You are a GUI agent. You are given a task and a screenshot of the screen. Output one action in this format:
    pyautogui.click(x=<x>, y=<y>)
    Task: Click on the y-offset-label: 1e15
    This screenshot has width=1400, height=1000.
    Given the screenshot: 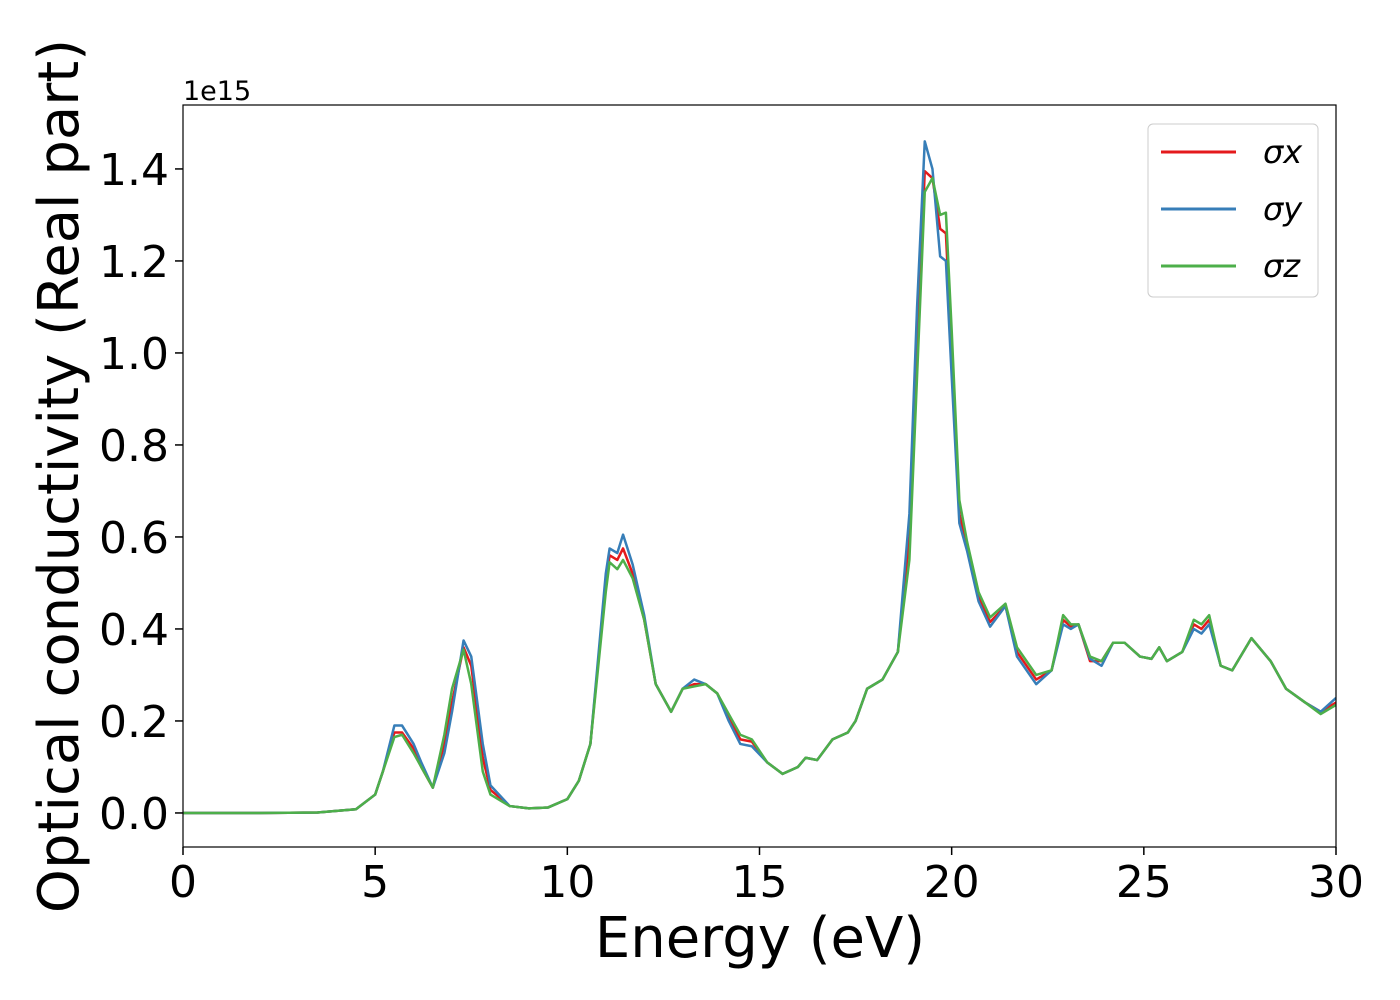 What is the action you would take?
    pyautogui.click(x=217, y=91)
    